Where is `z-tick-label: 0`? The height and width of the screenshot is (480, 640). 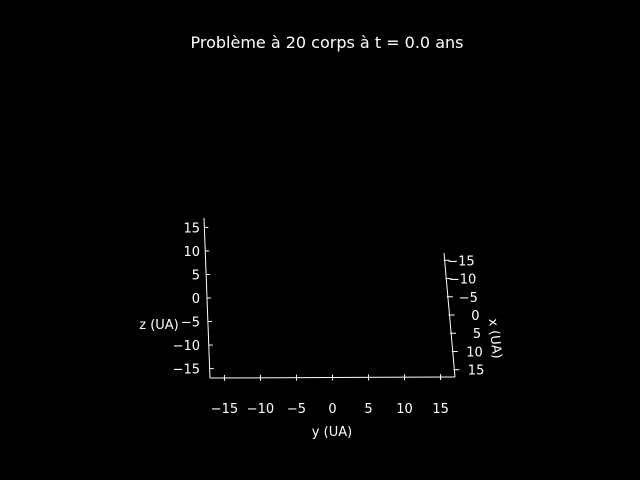
z-tick-label: 0 is located at coordinates (196, 299).